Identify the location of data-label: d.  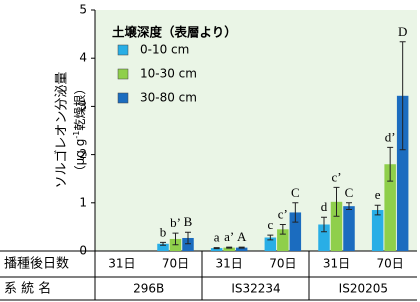
(324, 206).